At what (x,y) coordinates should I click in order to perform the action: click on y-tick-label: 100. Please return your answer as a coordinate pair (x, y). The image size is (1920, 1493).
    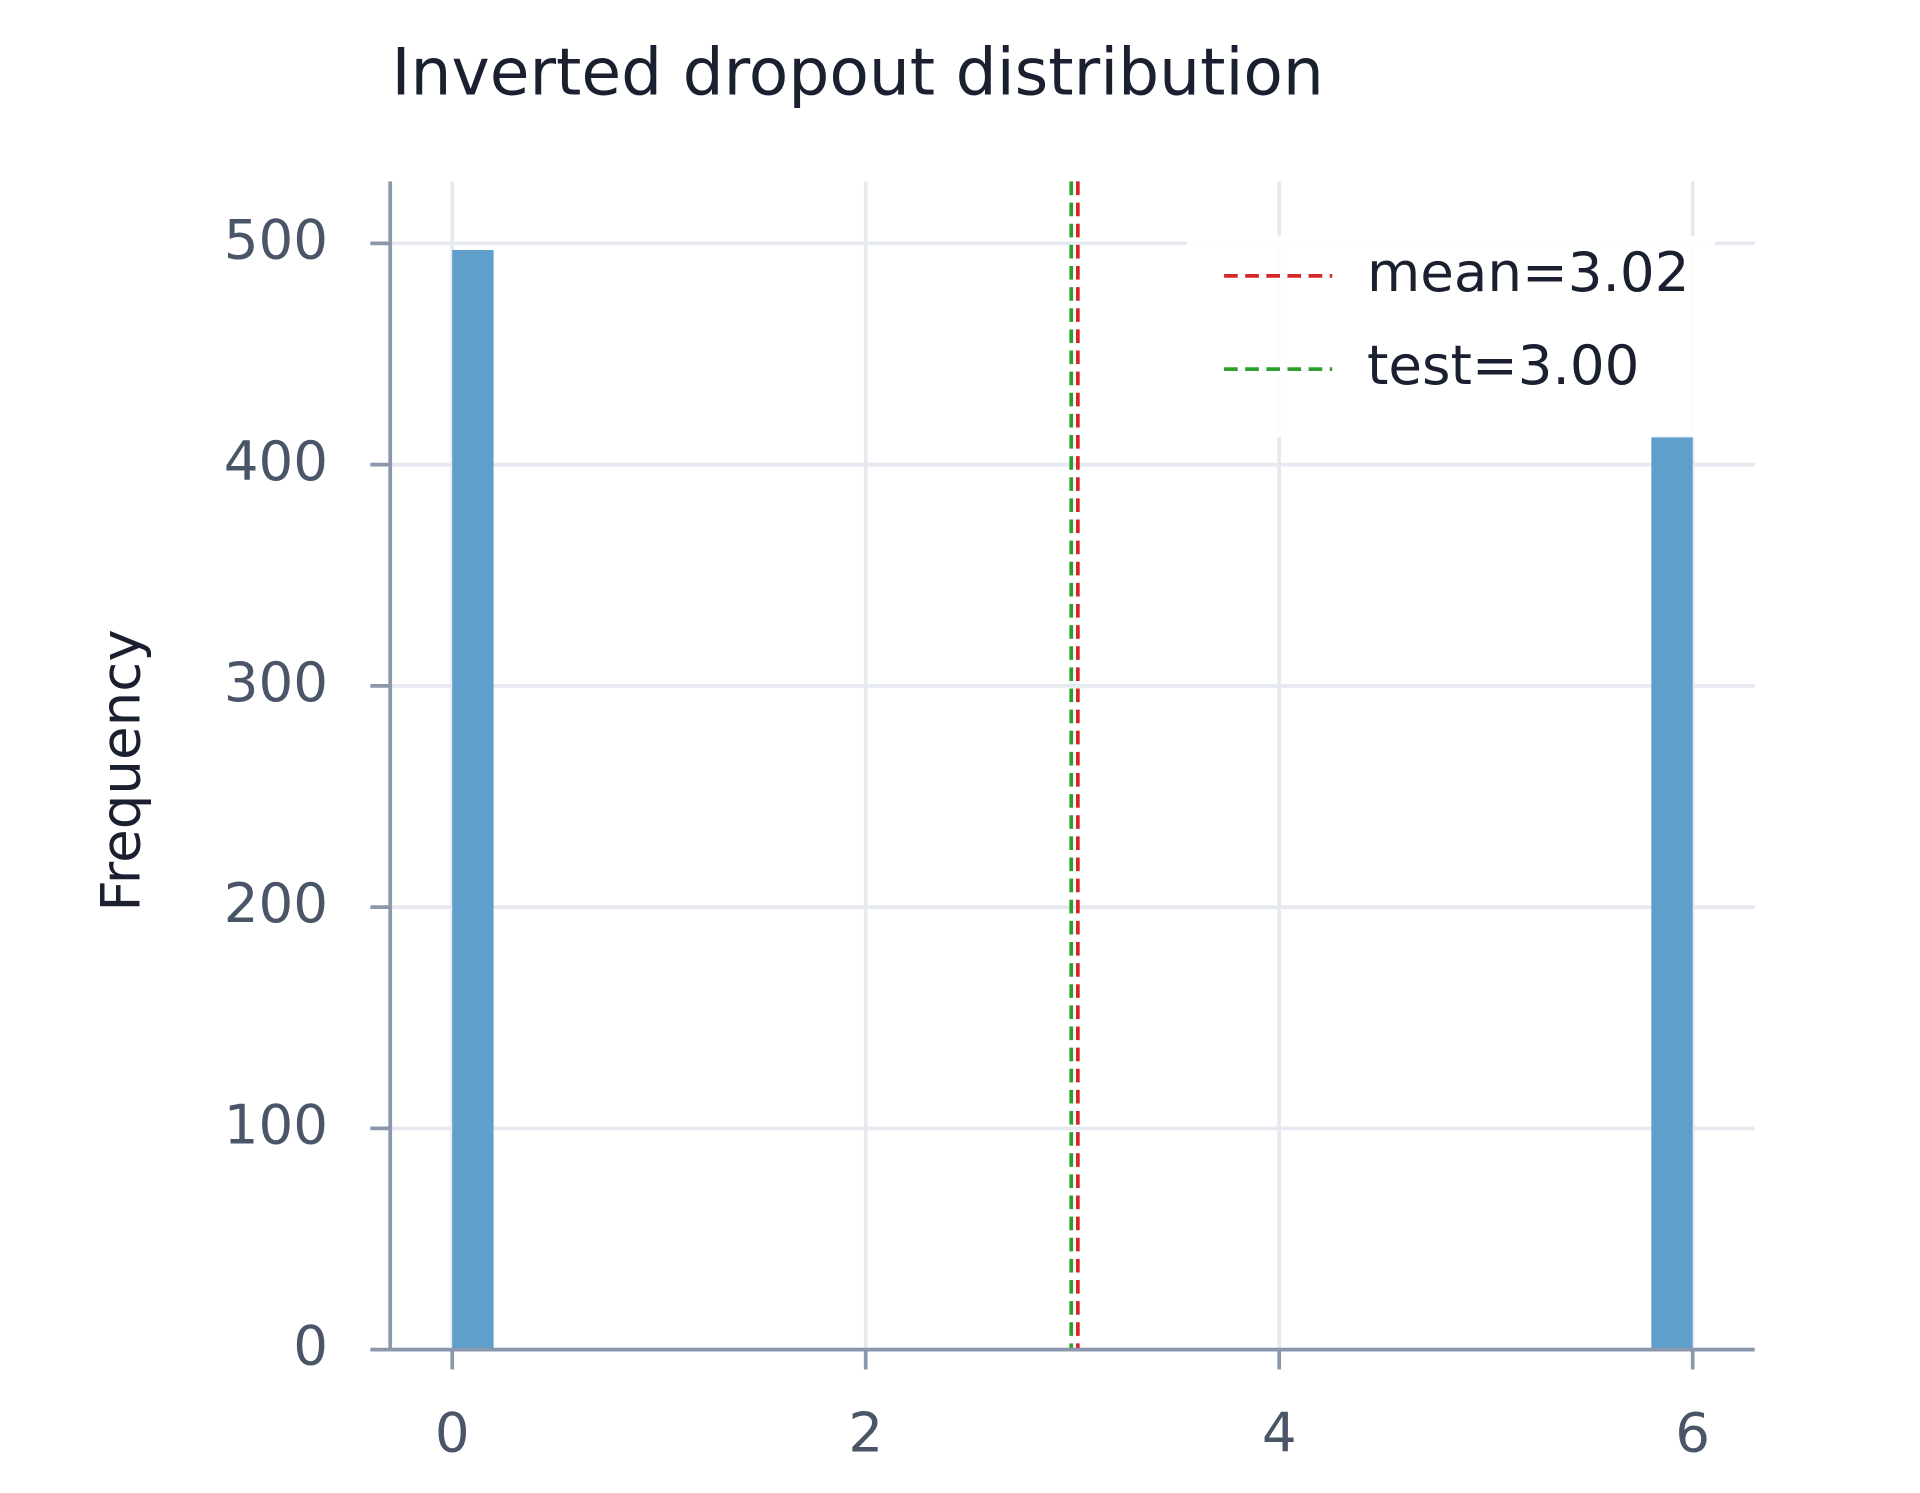
    Looking at the image, I should click on (276, 1124).